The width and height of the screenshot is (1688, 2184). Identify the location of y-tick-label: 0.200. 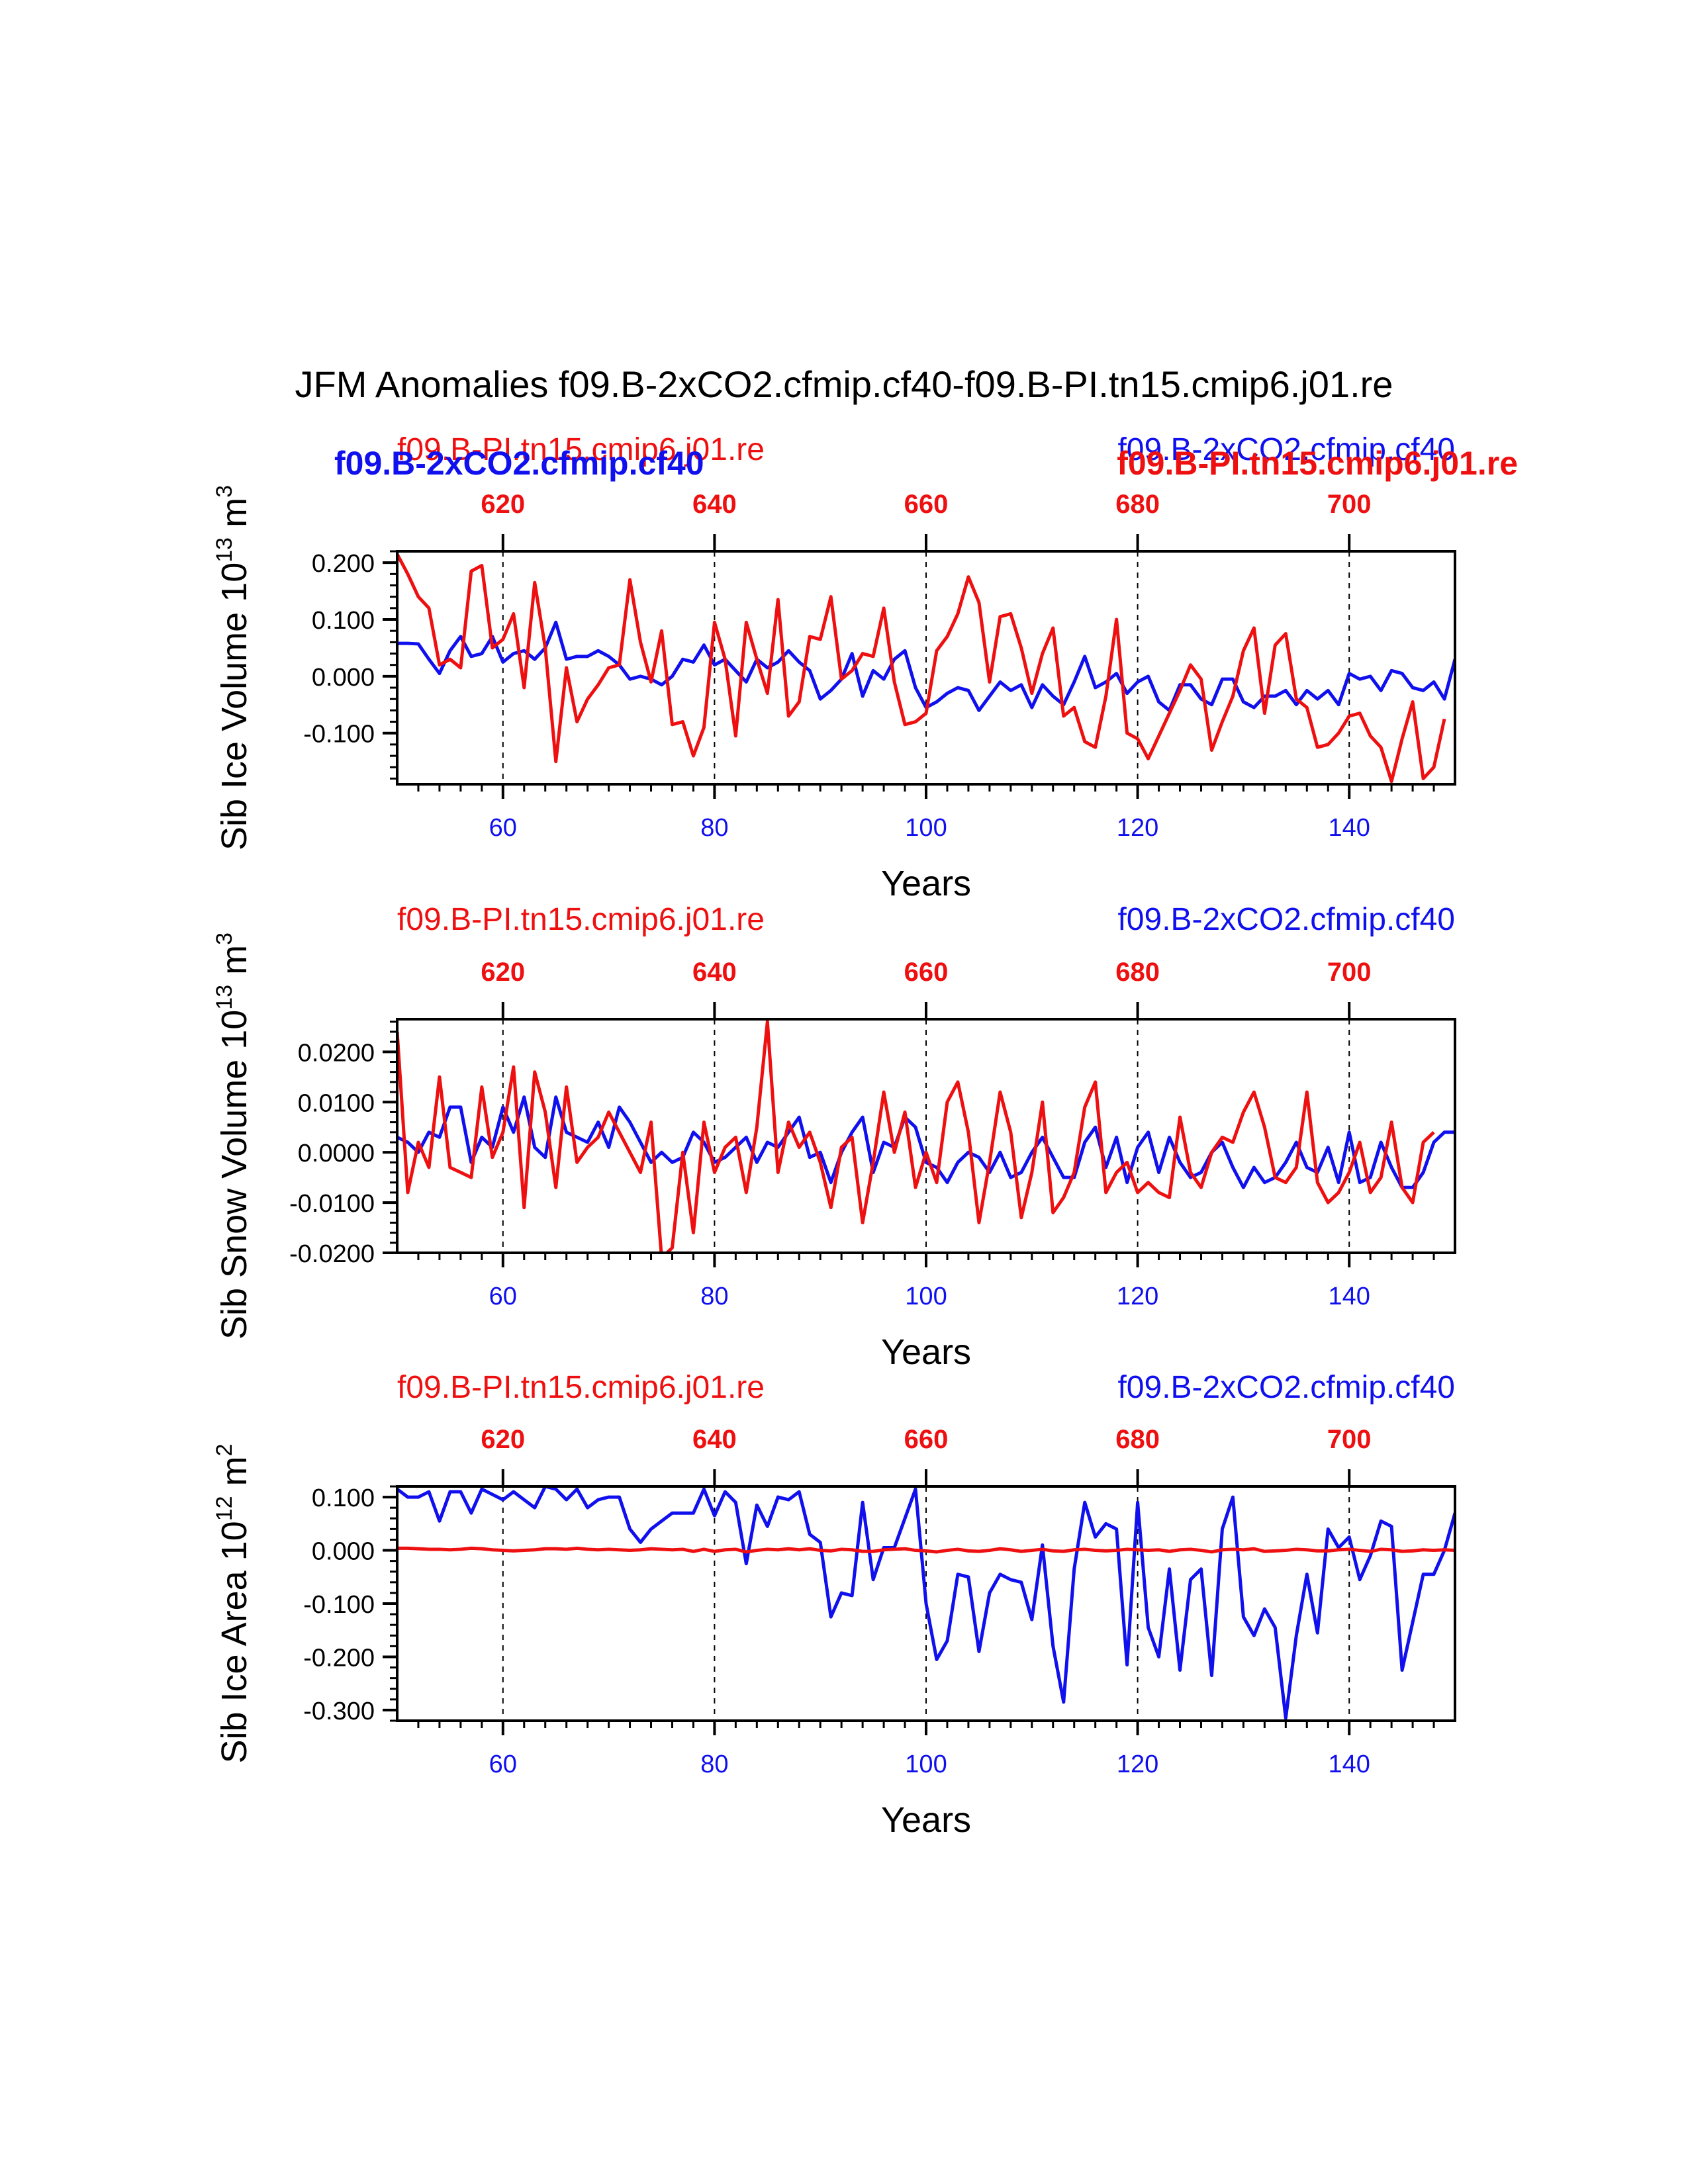
(343, 564).